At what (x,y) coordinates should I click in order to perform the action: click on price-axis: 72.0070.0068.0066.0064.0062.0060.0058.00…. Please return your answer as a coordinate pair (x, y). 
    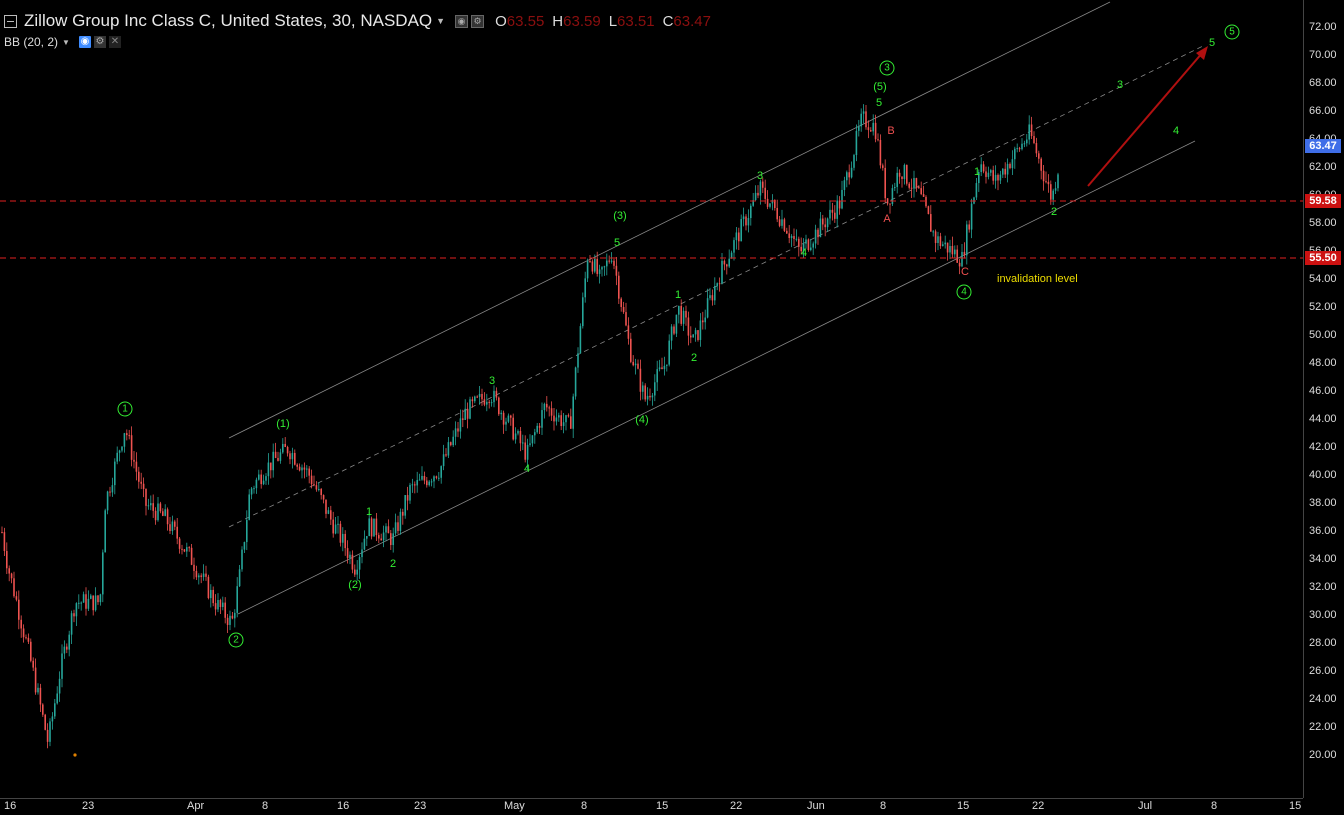
    Looking at the image, I should click on (1323, 399).